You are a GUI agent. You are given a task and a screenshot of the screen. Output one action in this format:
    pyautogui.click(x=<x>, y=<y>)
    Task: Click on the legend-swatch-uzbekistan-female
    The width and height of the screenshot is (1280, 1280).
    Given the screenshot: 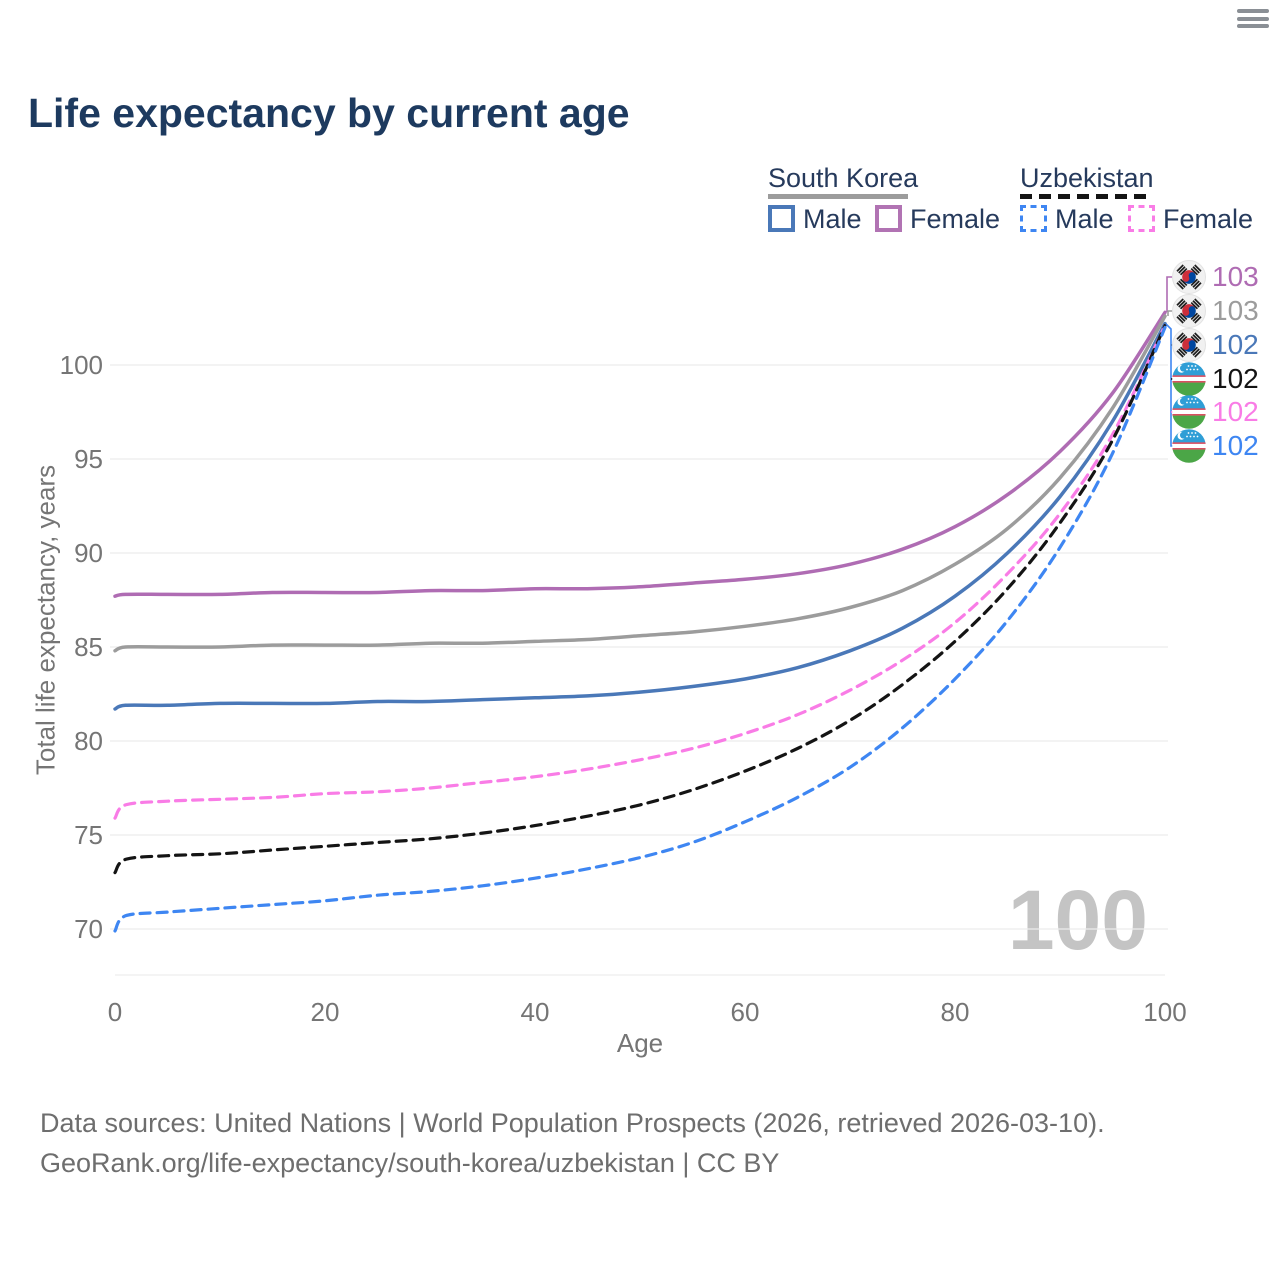 What is the action you would take?
    pyautogui.click(x=1141, y=218)
    